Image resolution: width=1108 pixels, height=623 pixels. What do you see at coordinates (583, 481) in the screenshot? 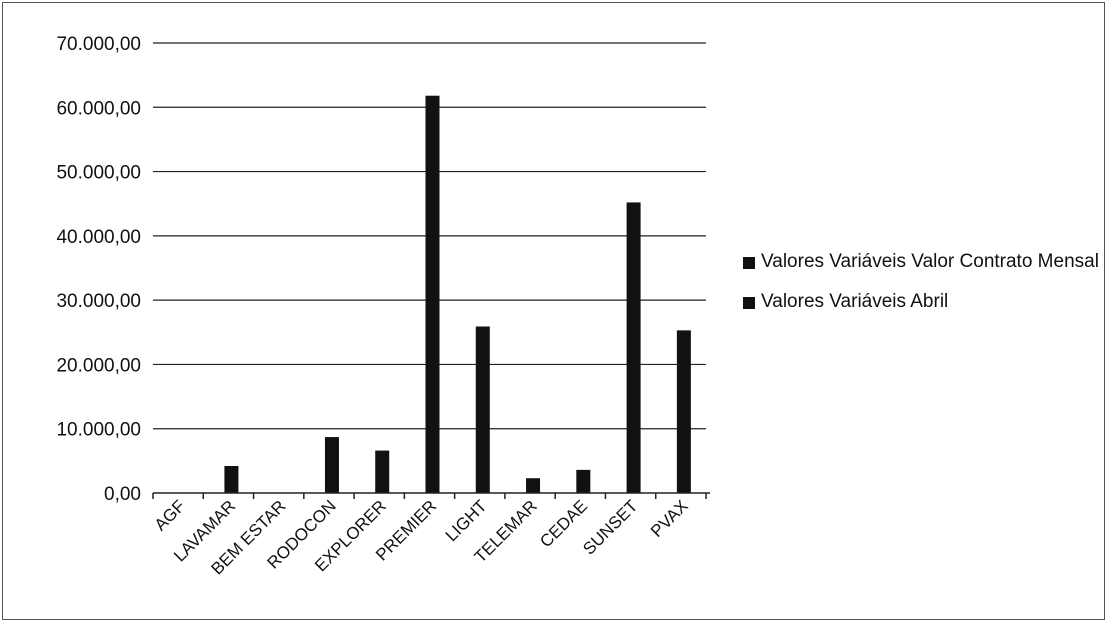
I see `bar-cedae` at bounding box center [583, 481].